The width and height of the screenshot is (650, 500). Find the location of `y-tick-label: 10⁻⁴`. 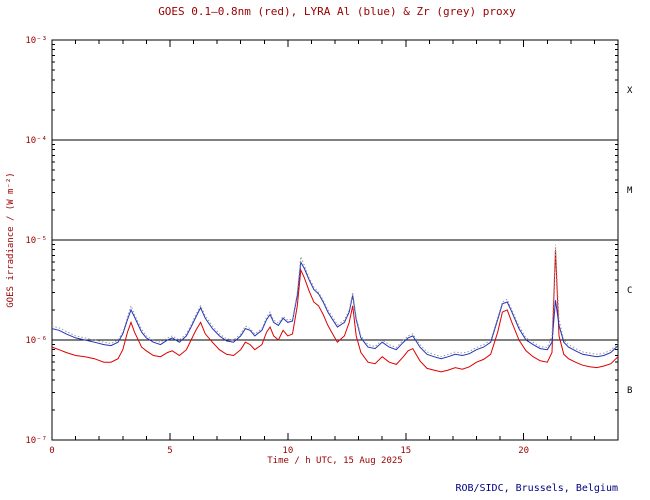

y-tick-label: 10⁻⁴ is located at coordinates (36, 141).